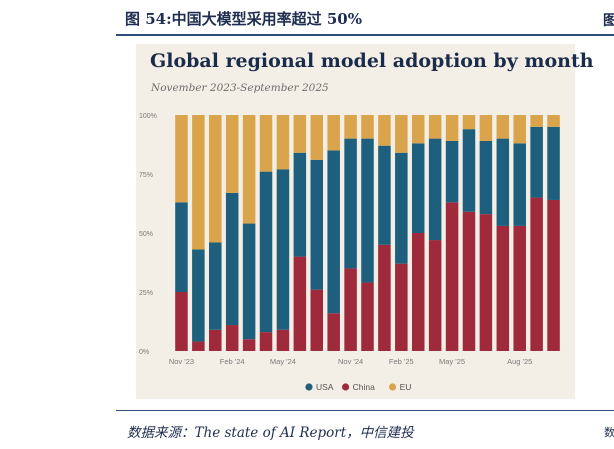 This screenshot has height=449, width=614. I want to click on source-note: 数据来源：The state of AI Report，中信建投, so click(270, 433).